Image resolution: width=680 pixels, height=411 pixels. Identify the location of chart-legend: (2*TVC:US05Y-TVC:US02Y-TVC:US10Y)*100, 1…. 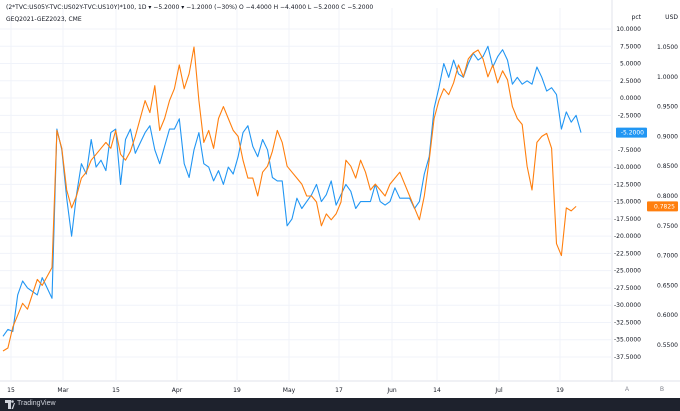
(189, 14).